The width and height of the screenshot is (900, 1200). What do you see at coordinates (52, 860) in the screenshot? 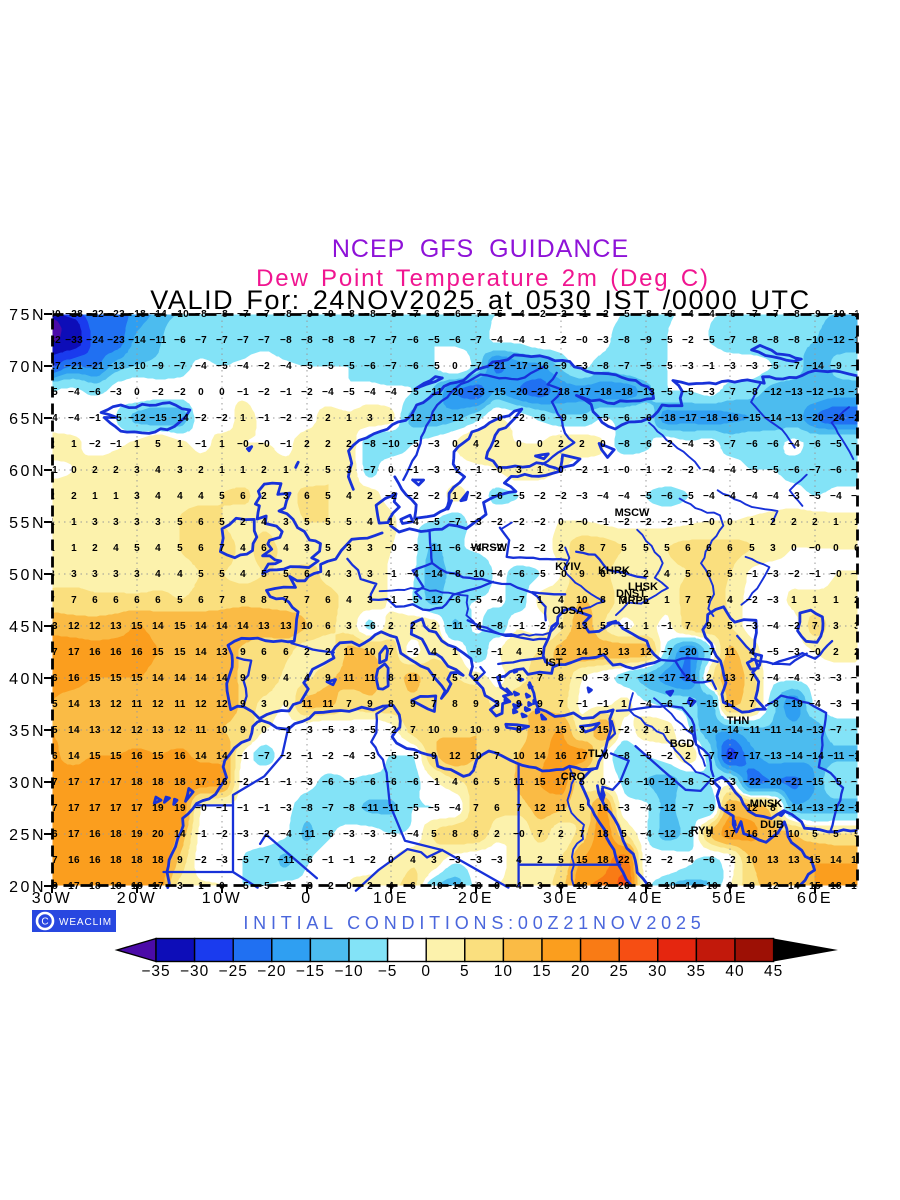
I see `svg-text: 17` at bounding box center [52, 860].